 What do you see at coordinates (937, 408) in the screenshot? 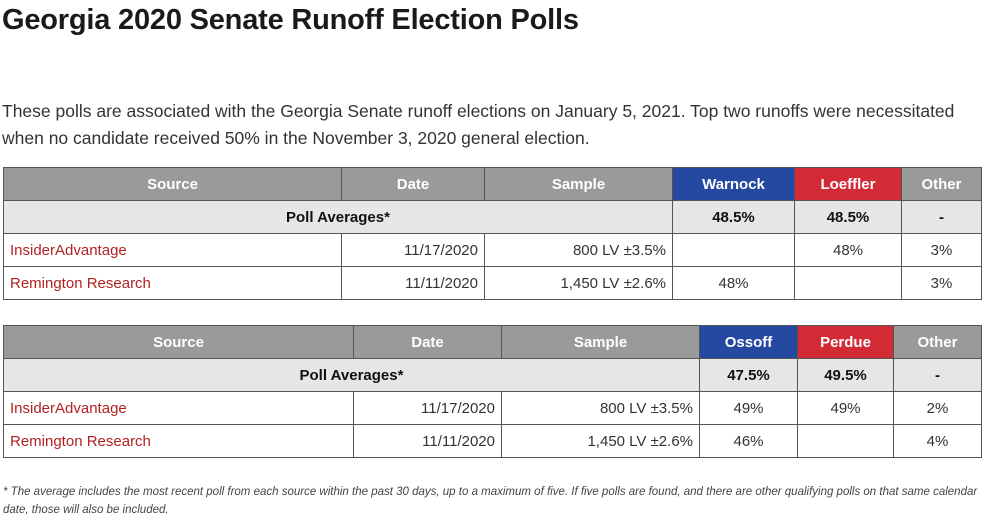
I see `poll-other-value: 2%` at bounding box center [937, 408].